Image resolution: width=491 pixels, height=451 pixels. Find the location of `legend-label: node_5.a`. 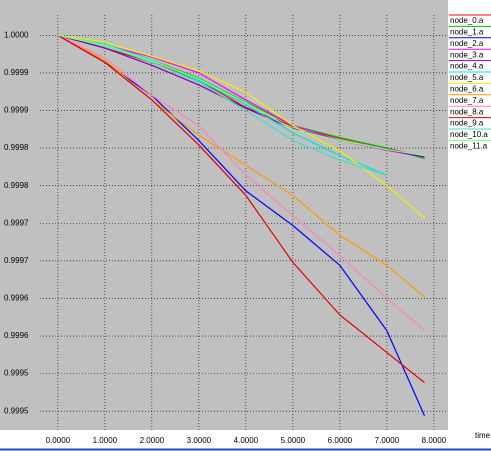

legend-label: node_5.a is located at coordinates (467, 77).